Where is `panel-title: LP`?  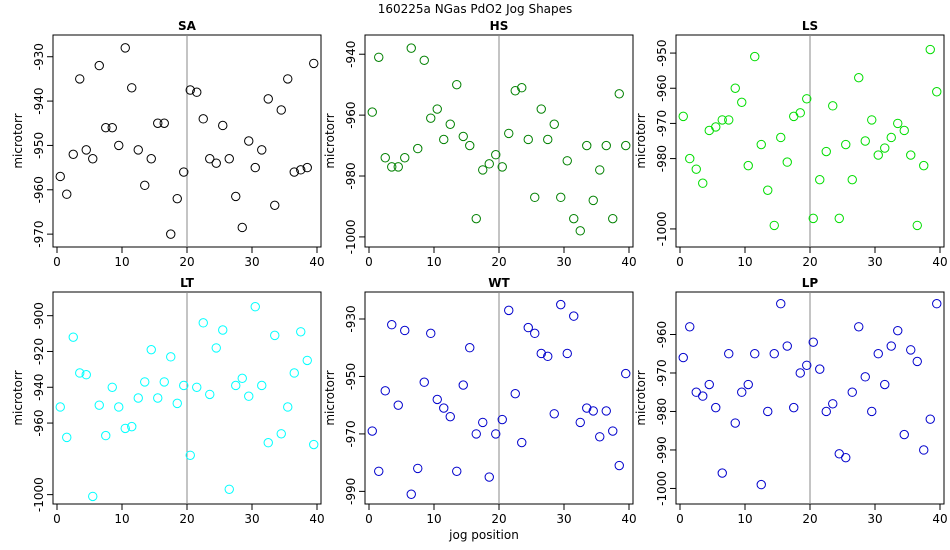 panel-title: LP is located at coordinates (810, 283).